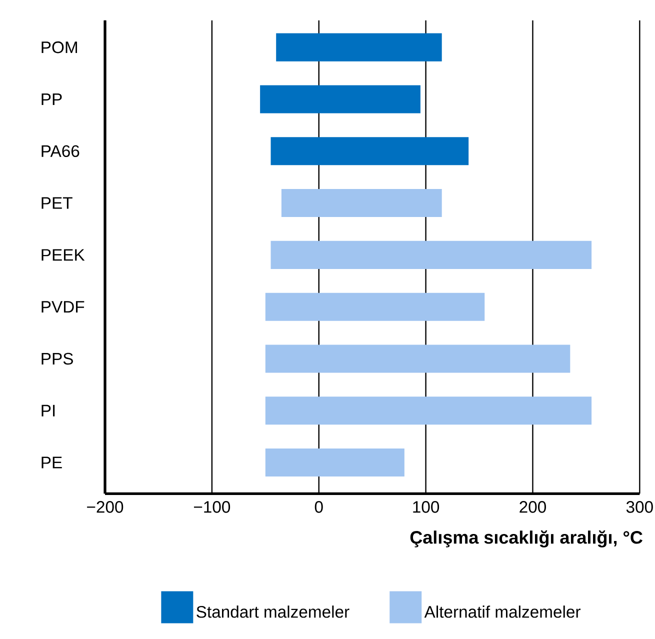  I want to click on x-tick-label: −200, so click(105, 507).